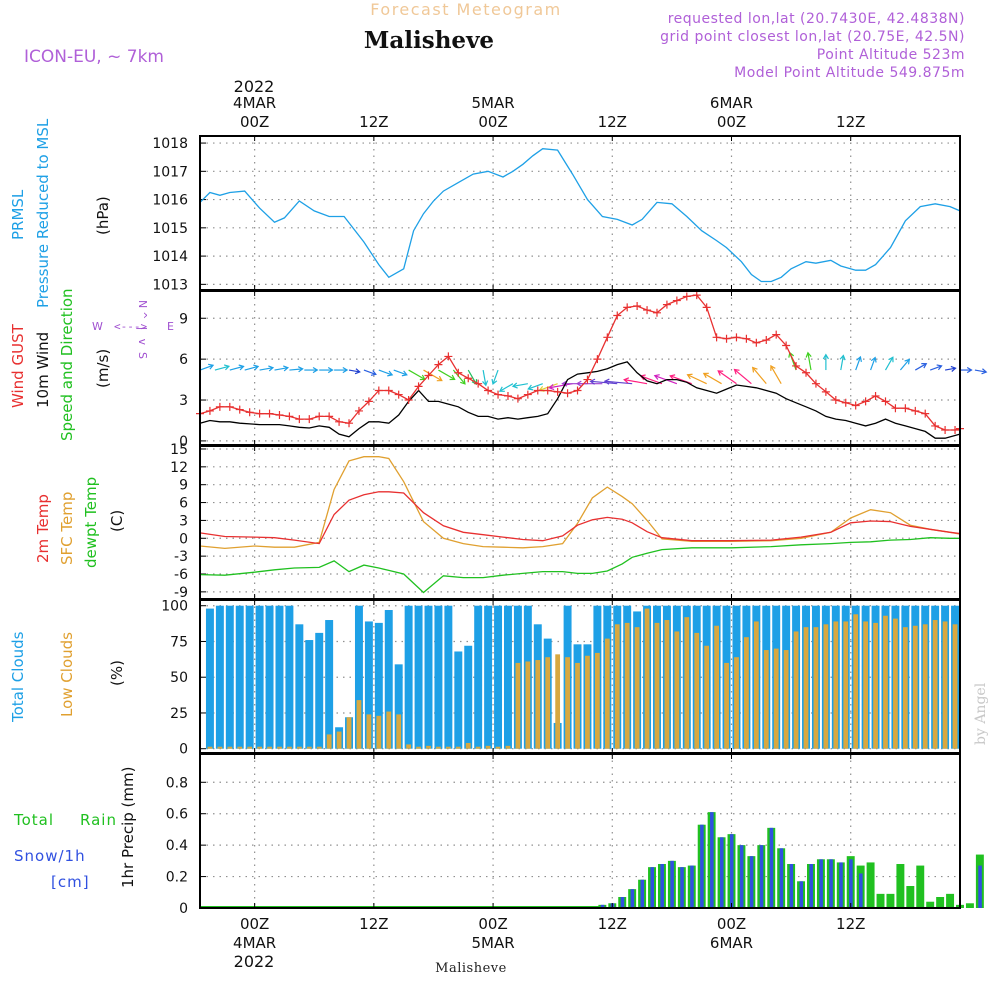  Describe the element at coordinates (580, 525) in the screenshot. I see `temperature-plot` at that location.